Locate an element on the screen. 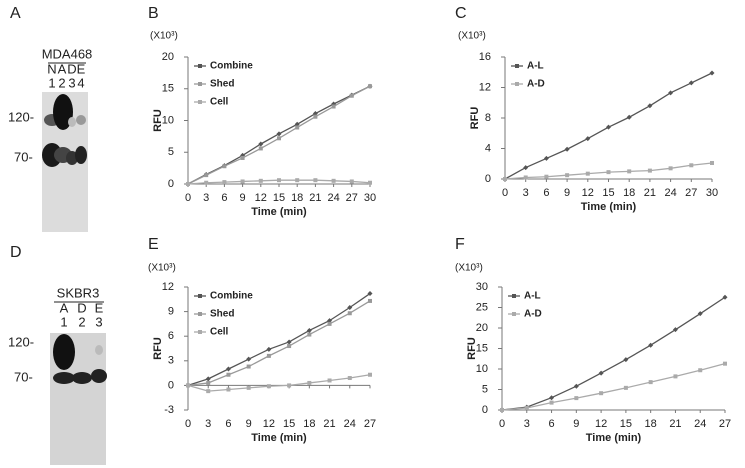  lane-label: A is located at coordinates (64, 307).